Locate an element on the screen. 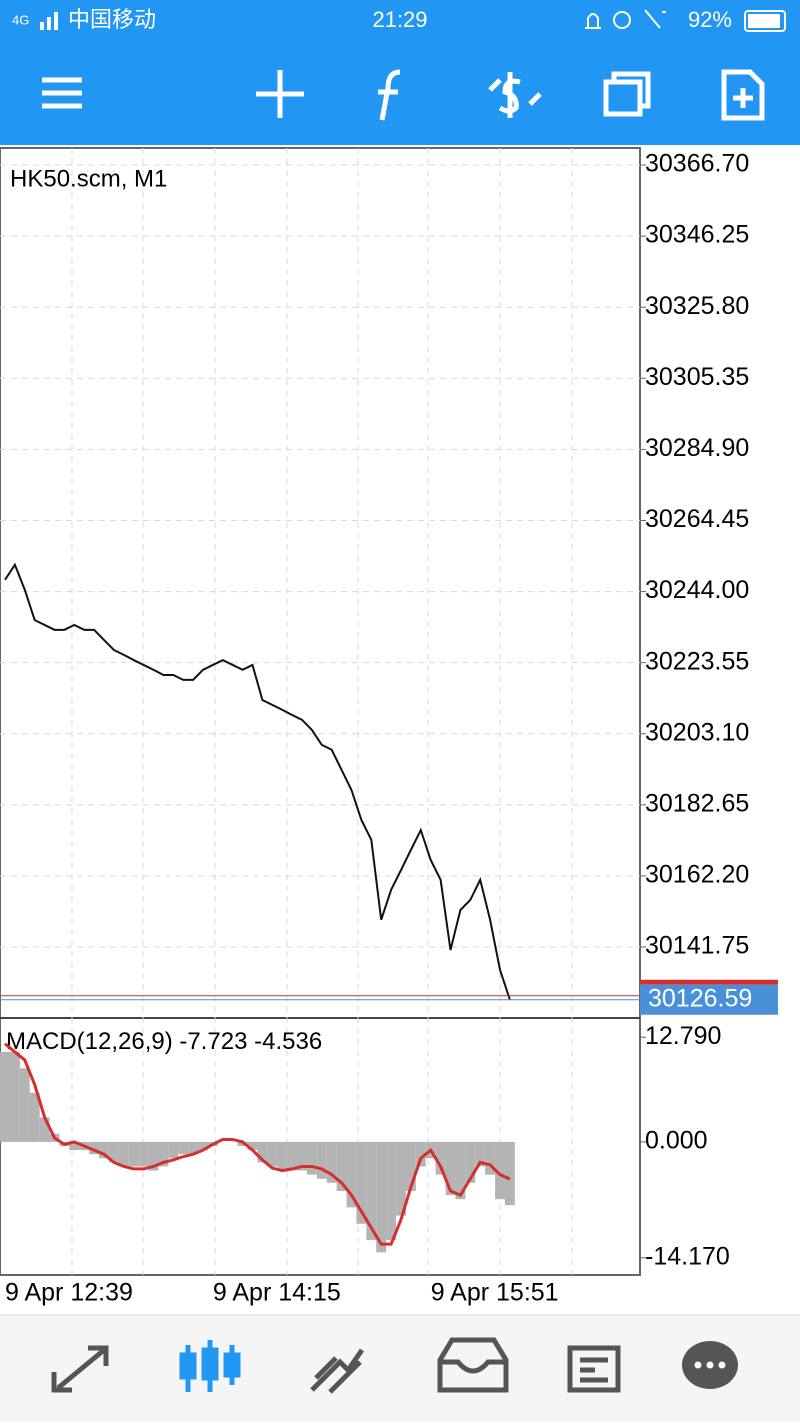 The height and width of the screenshot is (1427, 800). y-tick-label: 30264.45 is located at coordinates (697, 519).